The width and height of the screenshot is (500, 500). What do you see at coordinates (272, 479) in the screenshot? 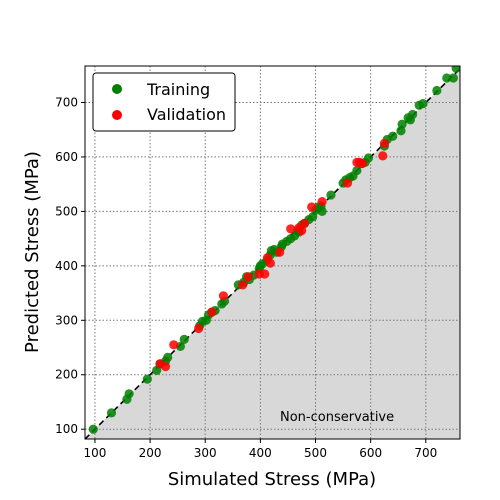
I see `x-axis-label: Simulated Stress (MPa)` at bounding box center [272, 479].